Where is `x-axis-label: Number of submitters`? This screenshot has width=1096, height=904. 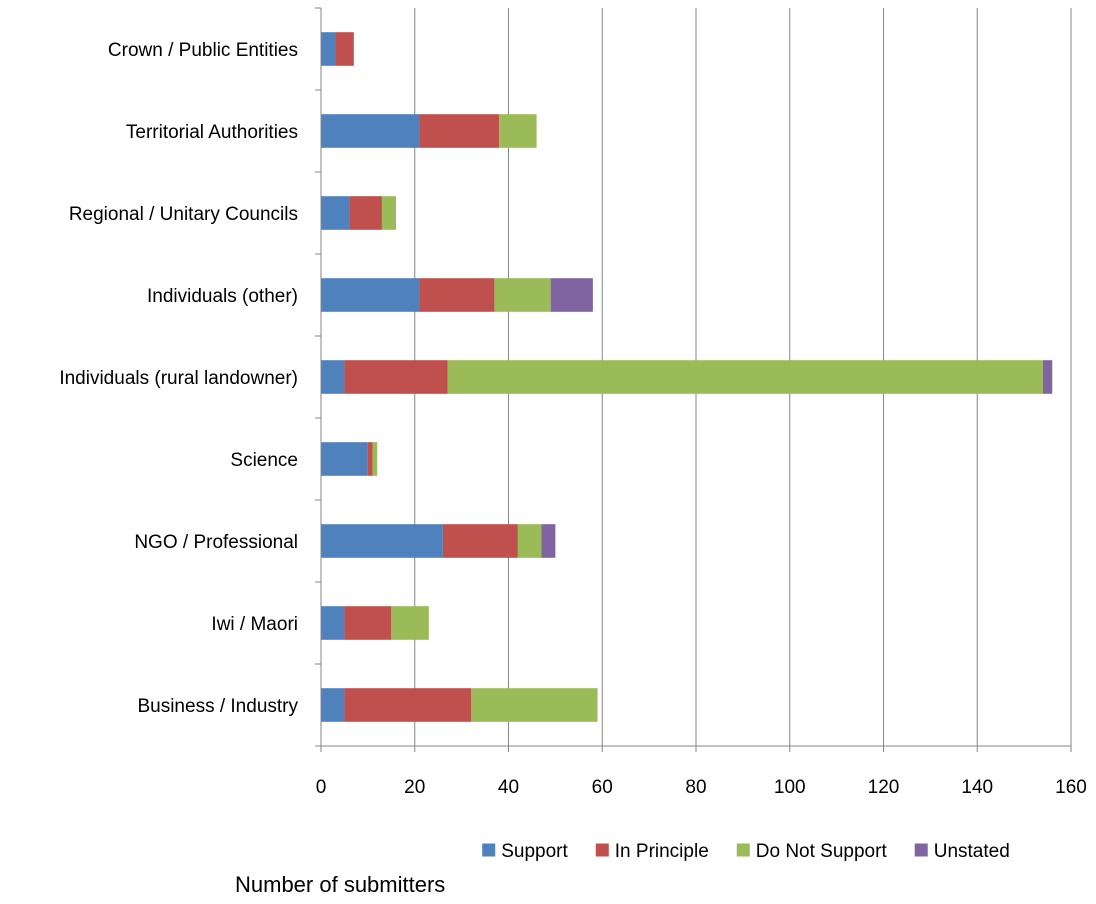
x-axis-label: Number of submitters is located at coordinates (340, 884).